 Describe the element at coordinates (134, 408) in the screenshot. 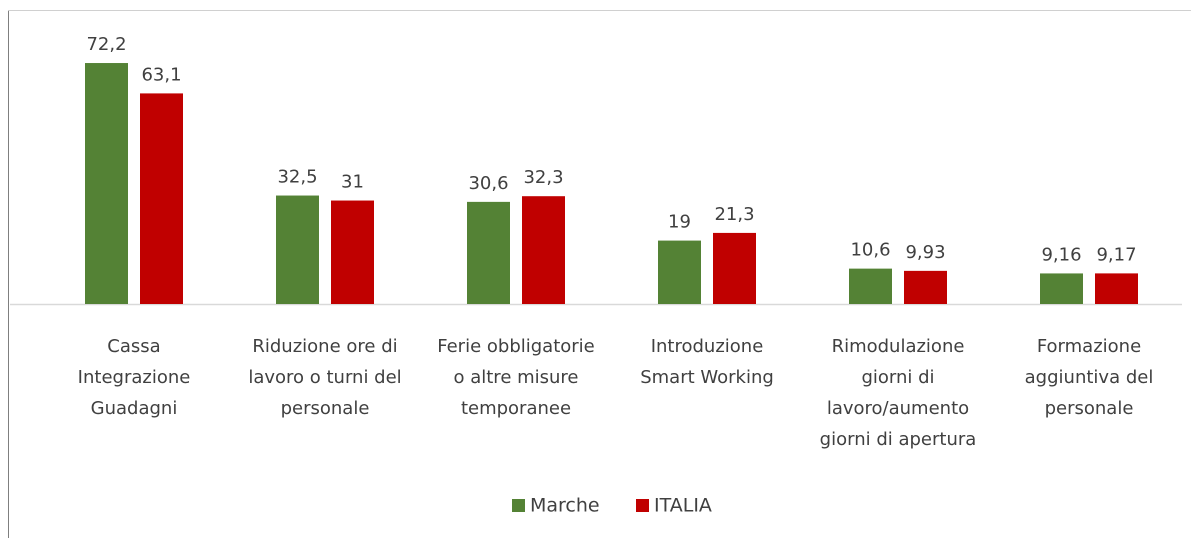

I see `x-tick-label: Guadagni` at that location.